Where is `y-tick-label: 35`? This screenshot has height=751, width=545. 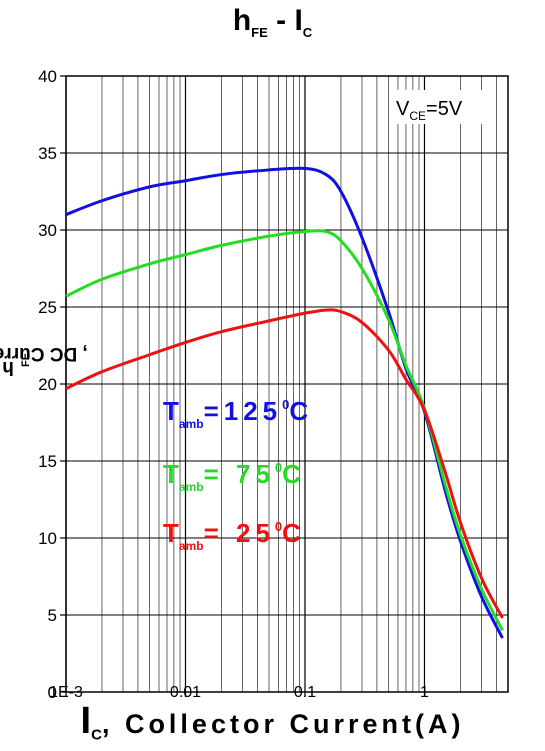
y-tick-label: 35 is located at coordinates (47, 153).